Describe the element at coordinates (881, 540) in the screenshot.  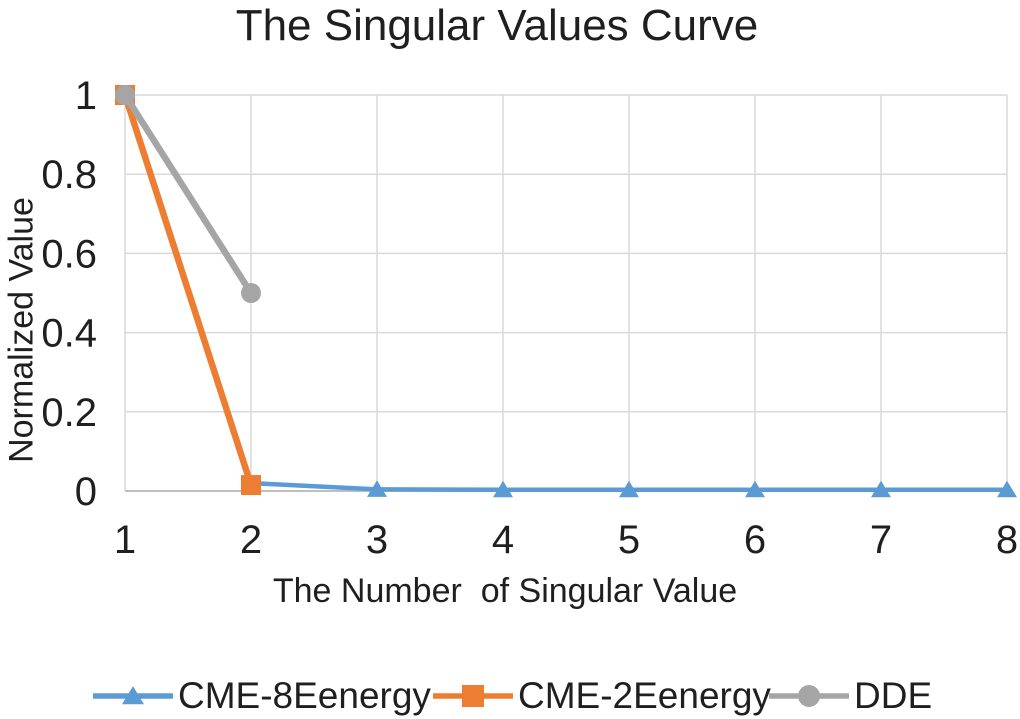
I see `x-tick-label: 7` at that location.